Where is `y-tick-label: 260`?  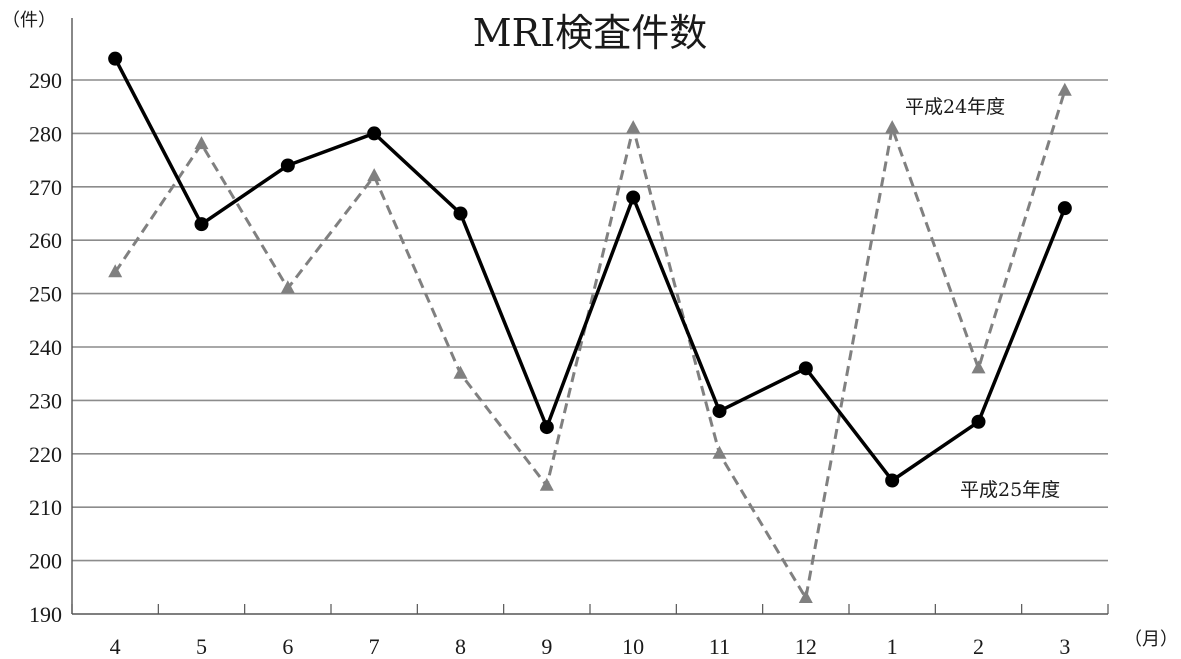 y-tick-label: 260 is located at coordinates (45, 240).